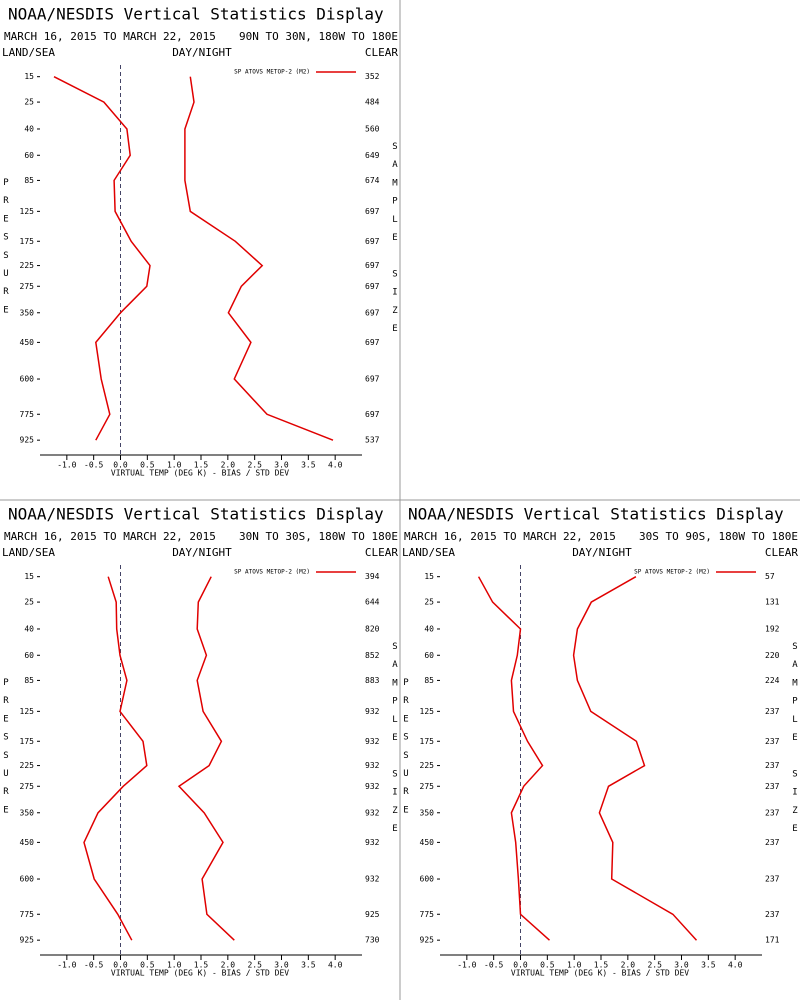  Describe the element at coordinates (372, 440) in the screenshot. I see `sample-size: 537` at that location.